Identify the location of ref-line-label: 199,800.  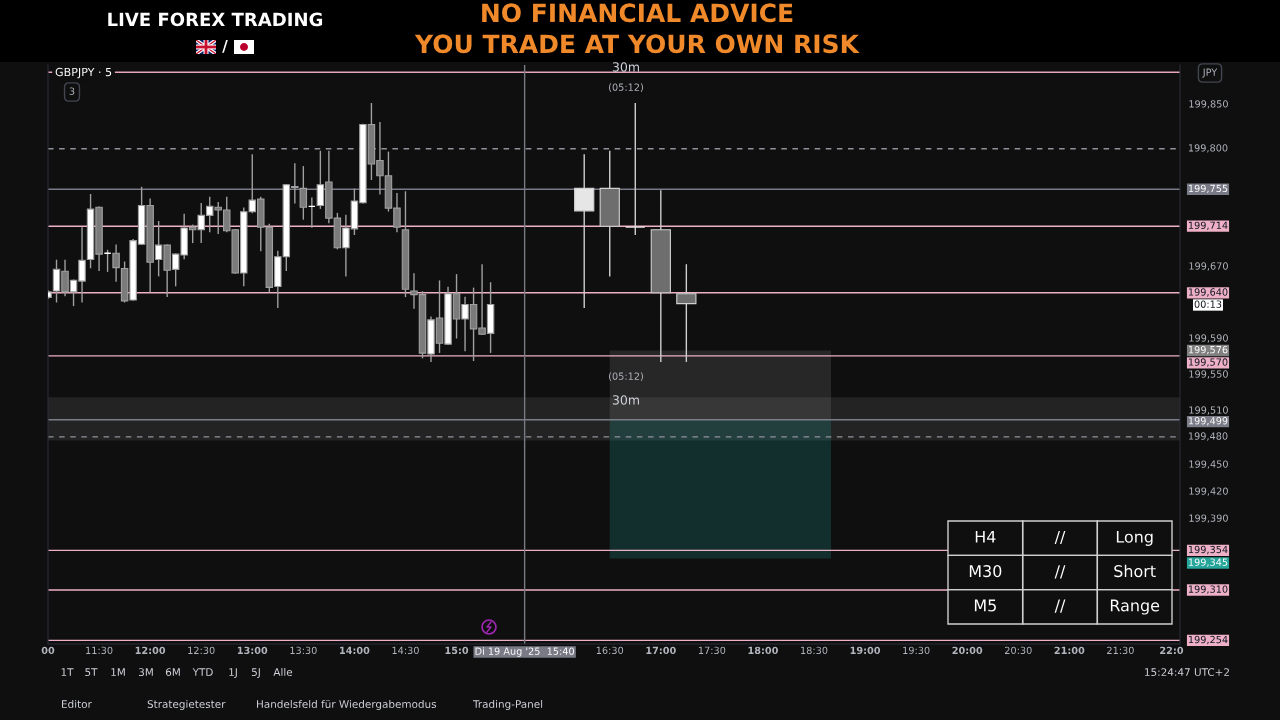
(1208, 148).